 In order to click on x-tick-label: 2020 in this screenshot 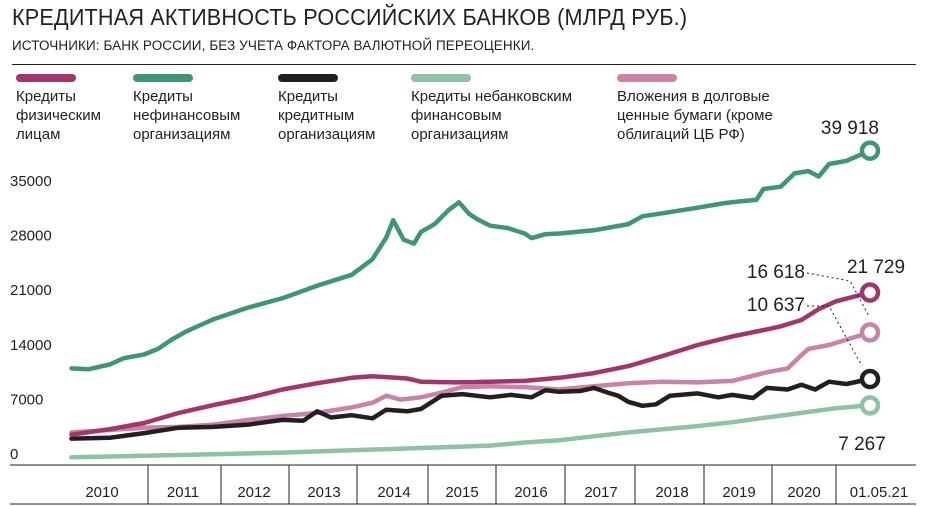, I will do `click(803, 492)`.